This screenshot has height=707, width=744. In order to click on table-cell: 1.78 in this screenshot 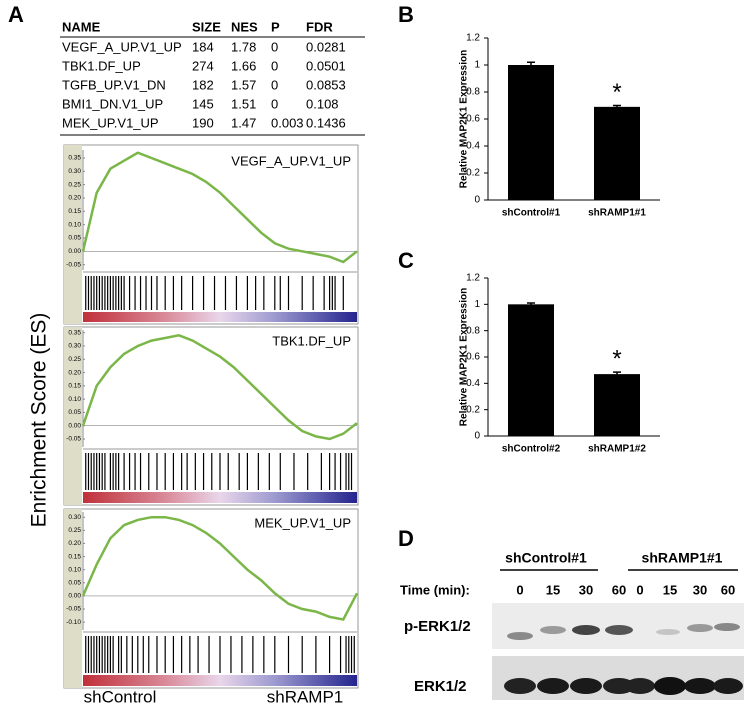, I will do `click(243, 46)`.